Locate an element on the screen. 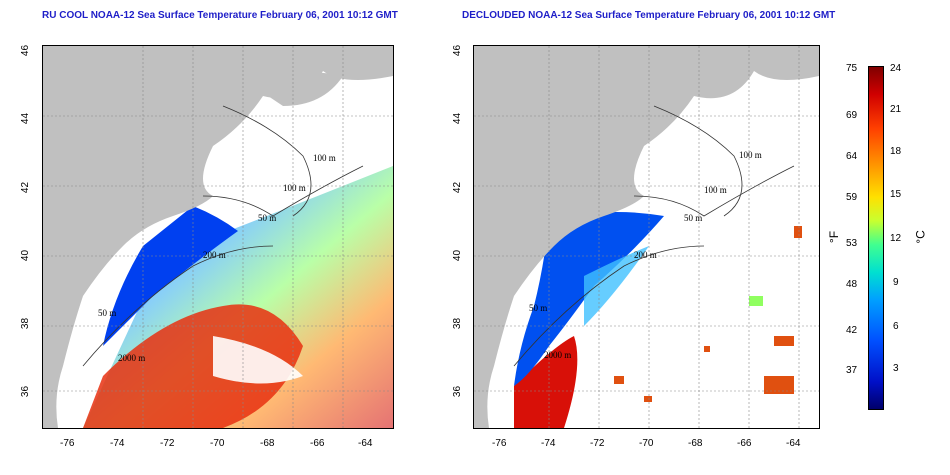 The height and width of the screenshot is (475, 950). fahrenheit-tick: 37 is located at coordinates (852, 370).